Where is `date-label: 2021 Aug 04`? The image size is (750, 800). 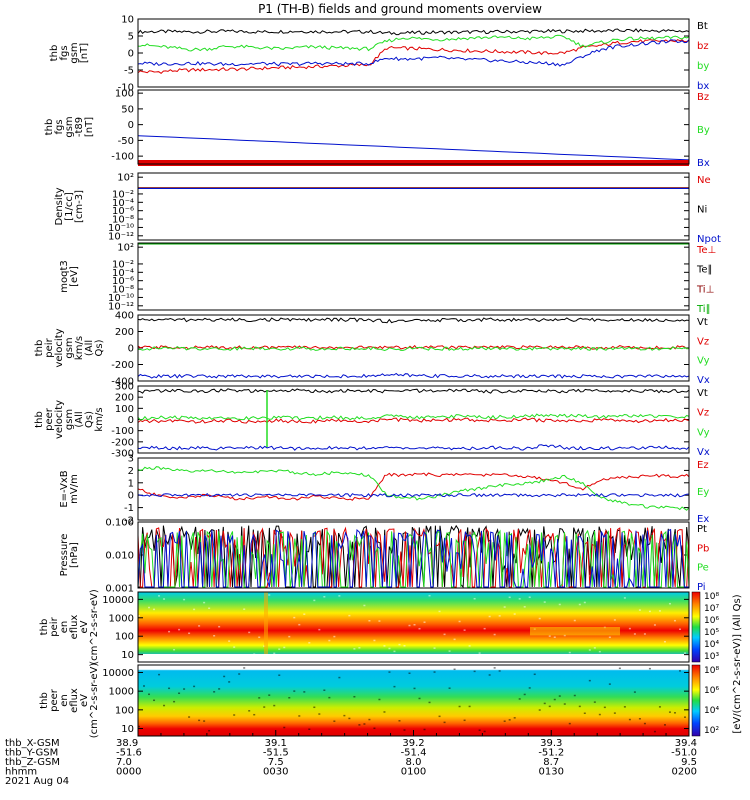
date-label: 2021 Aug 04 is located at coordinates (37, 781).